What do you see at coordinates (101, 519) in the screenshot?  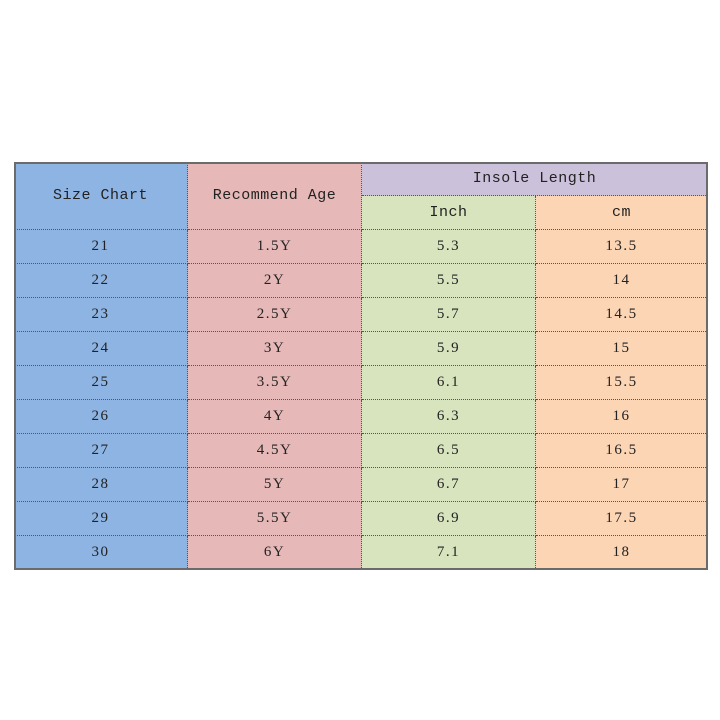 I see `size-cell: 29` at bounding box center [101, 519].